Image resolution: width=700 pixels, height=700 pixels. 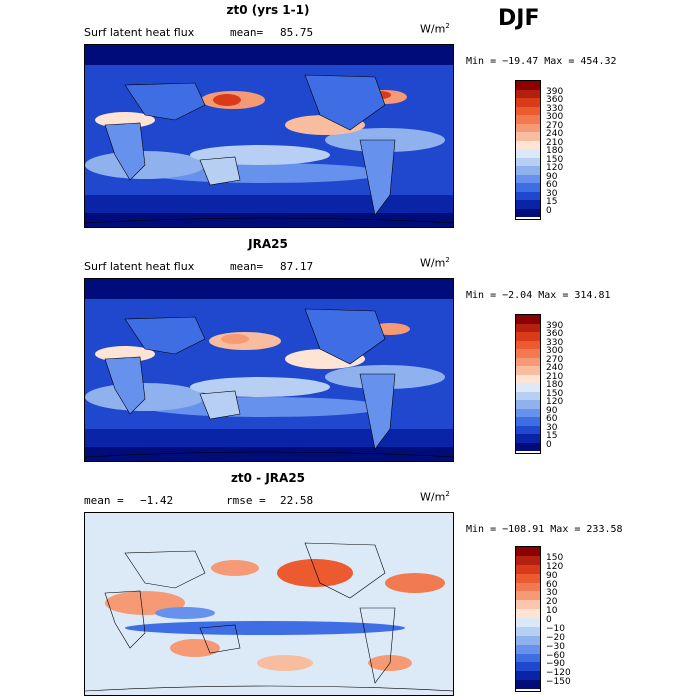 I want to click on panel2-title: JRA25, so click(x=268, y=244).